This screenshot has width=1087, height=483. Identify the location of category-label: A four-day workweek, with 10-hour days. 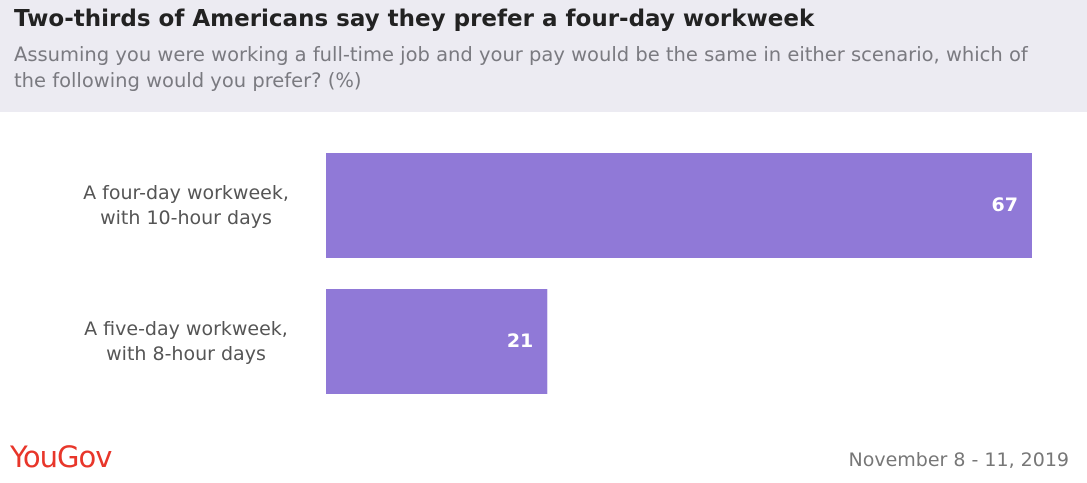
(186, 205).